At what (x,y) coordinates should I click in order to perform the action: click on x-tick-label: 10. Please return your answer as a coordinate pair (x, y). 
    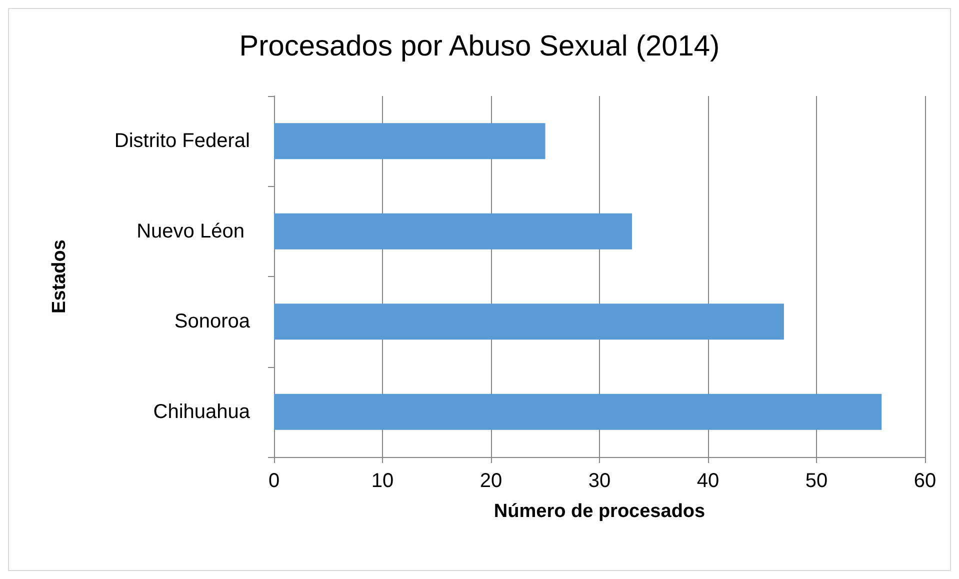
    Looking at the image, I should click on (382, 481).